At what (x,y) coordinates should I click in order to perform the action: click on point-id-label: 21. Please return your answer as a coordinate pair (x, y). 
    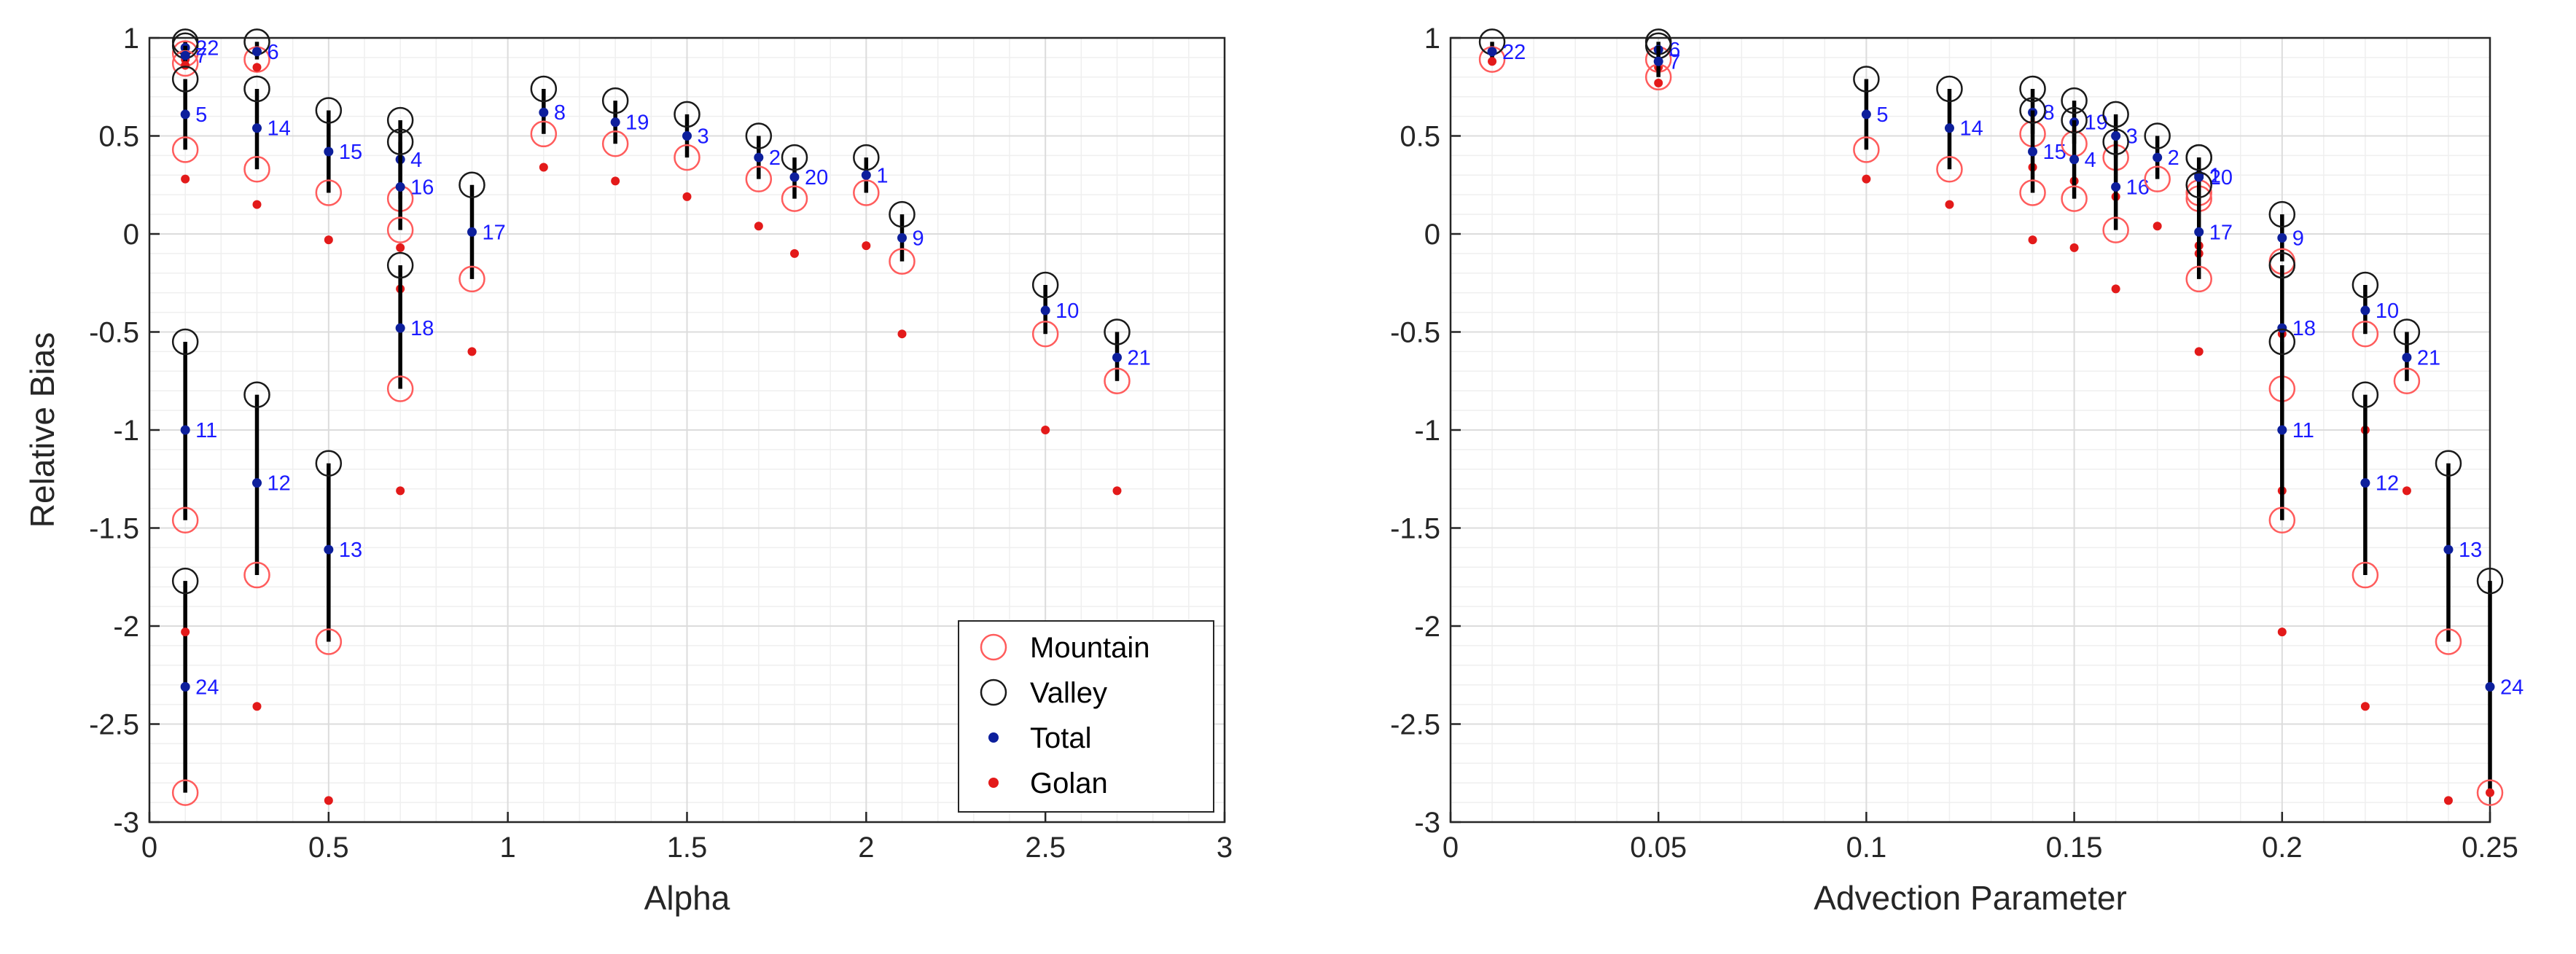
    Looking at the image, I should click on (1139, 358).